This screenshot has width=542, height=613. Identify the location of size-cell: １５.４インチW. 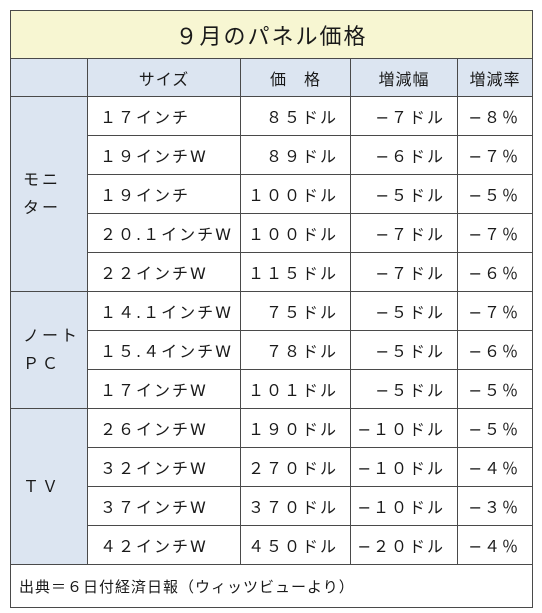
(164, 350).